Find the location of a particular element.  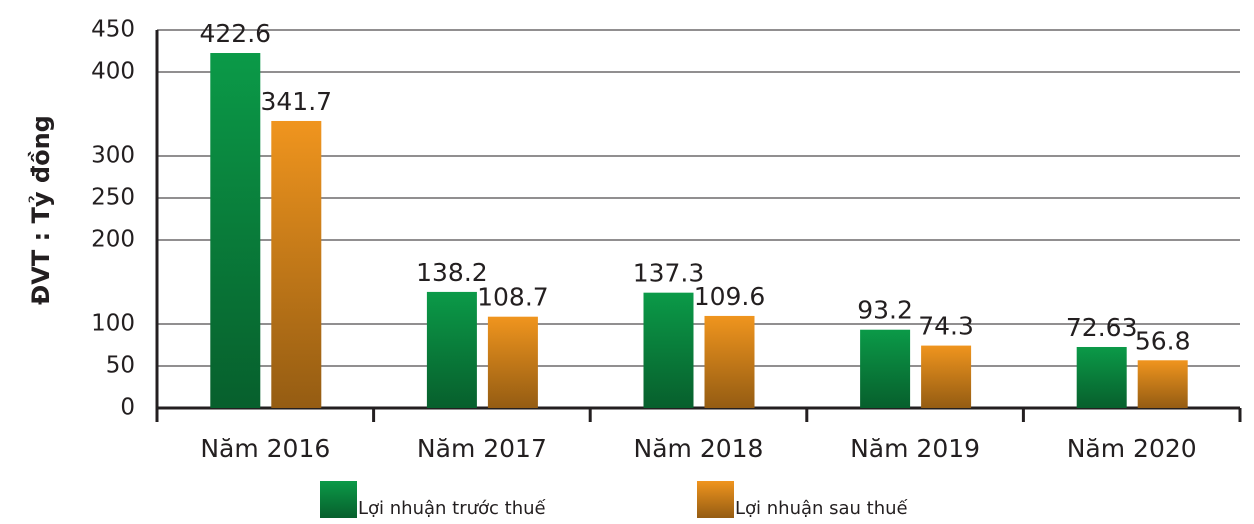

y-tick-label: 400 is located at coordinates (113, 72).